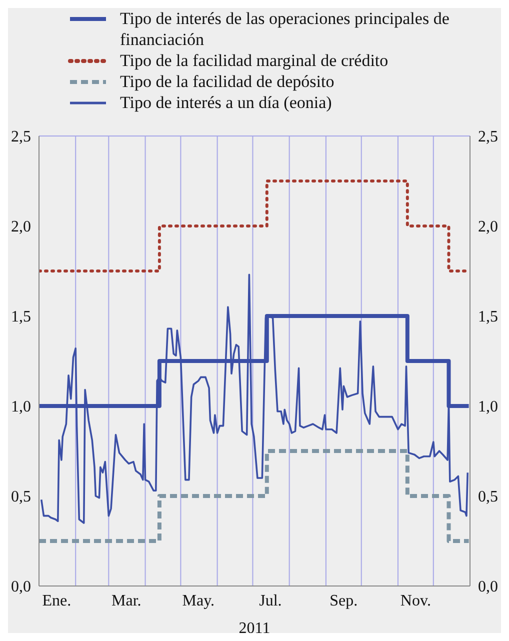  I want to click on y2-tick-label: 1,5, so click(488, 317).